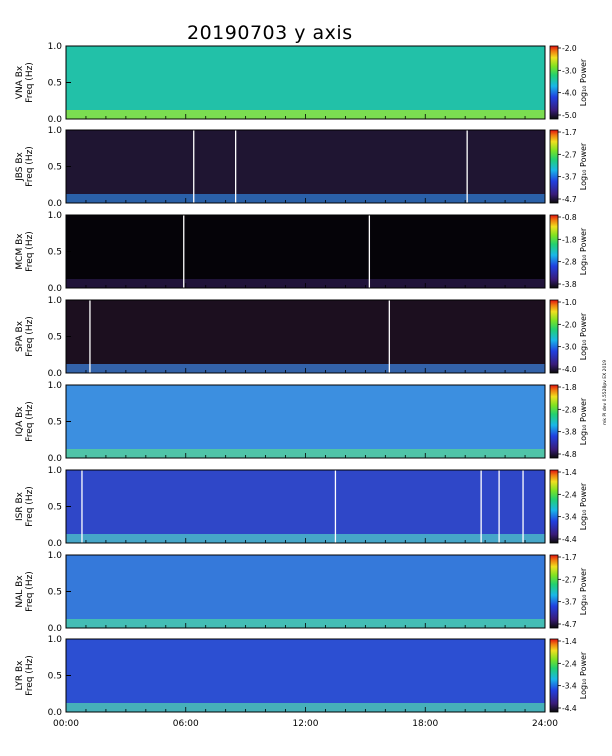 The height and width of the screenshot is (756, 612). I want to click on figure-title: 20190703 y axis, so click(270, 33).